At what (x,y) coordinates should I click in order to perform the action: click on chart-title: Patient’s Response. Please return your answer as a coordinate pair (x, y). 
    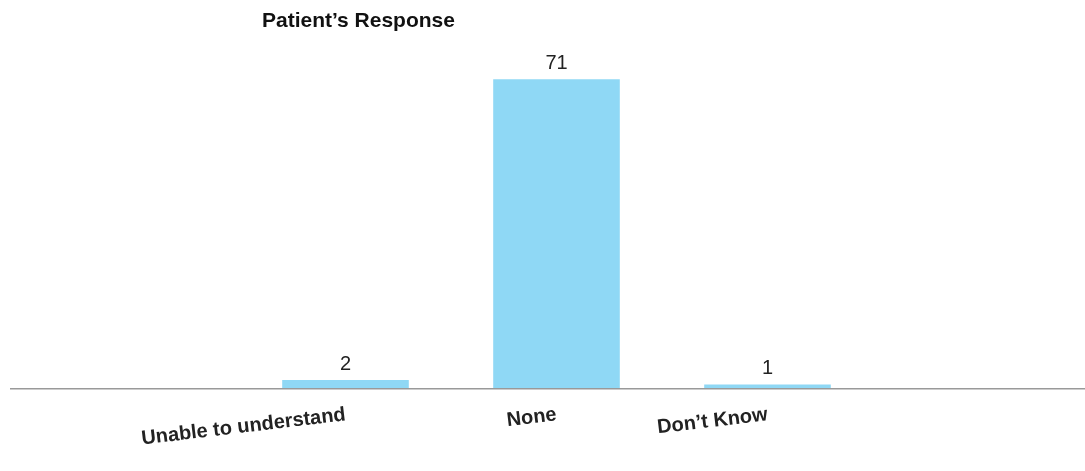
    Looking at the image, I should click on (358, 20).